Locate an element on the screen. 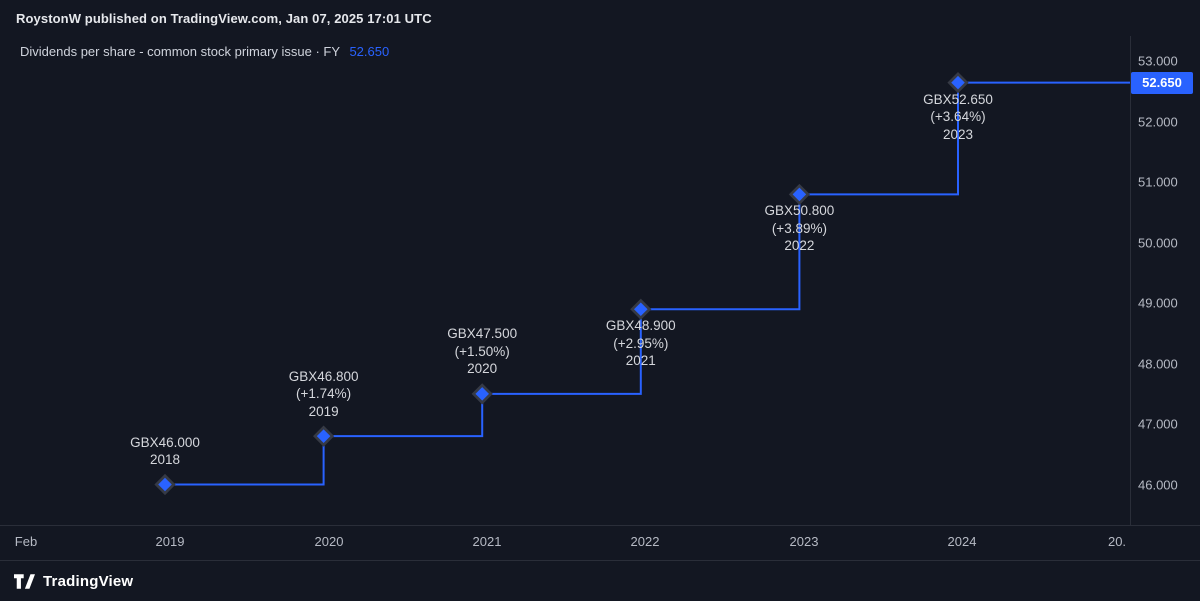 Image resolution: width=1200 pixels, height=601 pixels. point-label-2021: GBX48.900 (+2.95%) 2021 is located at coordinates (640, 343).